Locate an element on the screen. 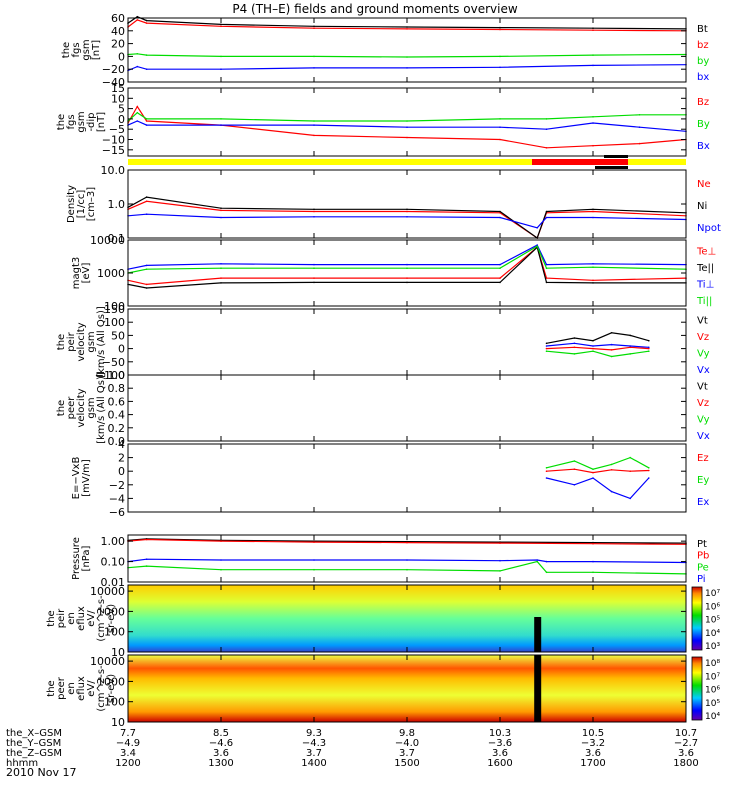  series-Pi is located at coordinates (407, 561).